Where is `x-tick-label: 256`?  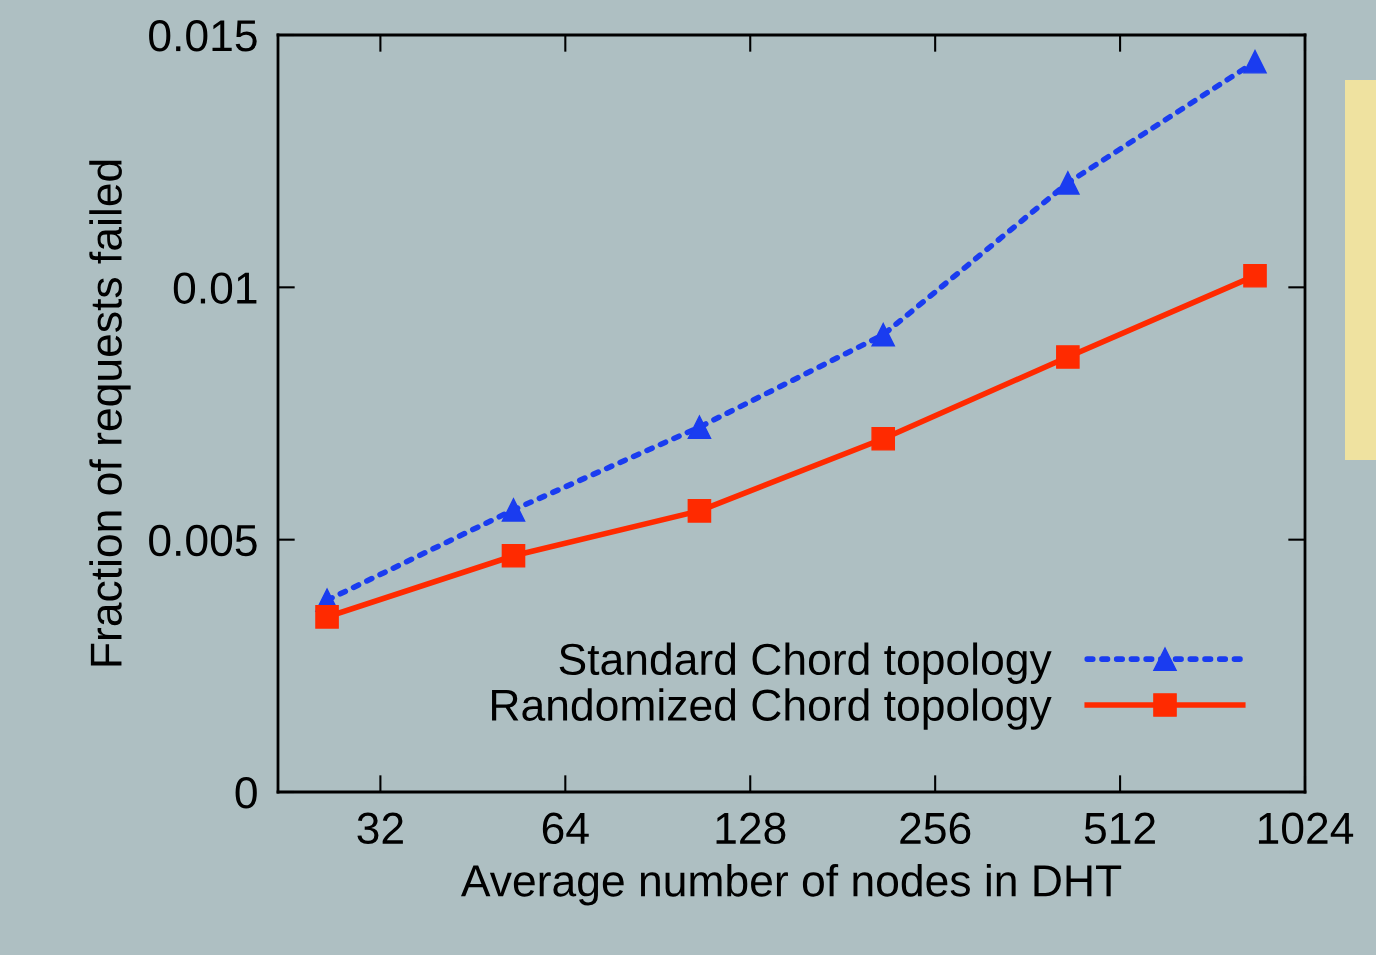
x-tick-label: 256 is located at coordinates (935, 828).